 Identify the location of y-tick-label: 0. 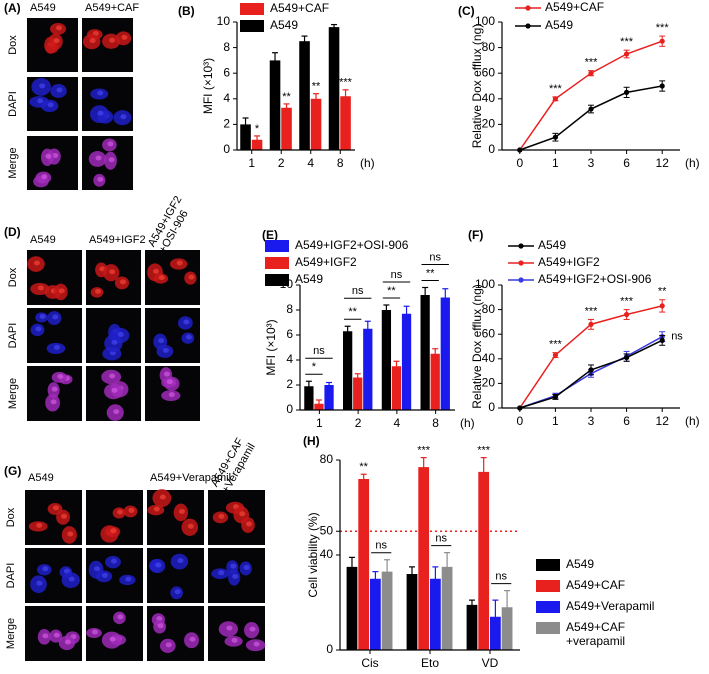
(329, 649).